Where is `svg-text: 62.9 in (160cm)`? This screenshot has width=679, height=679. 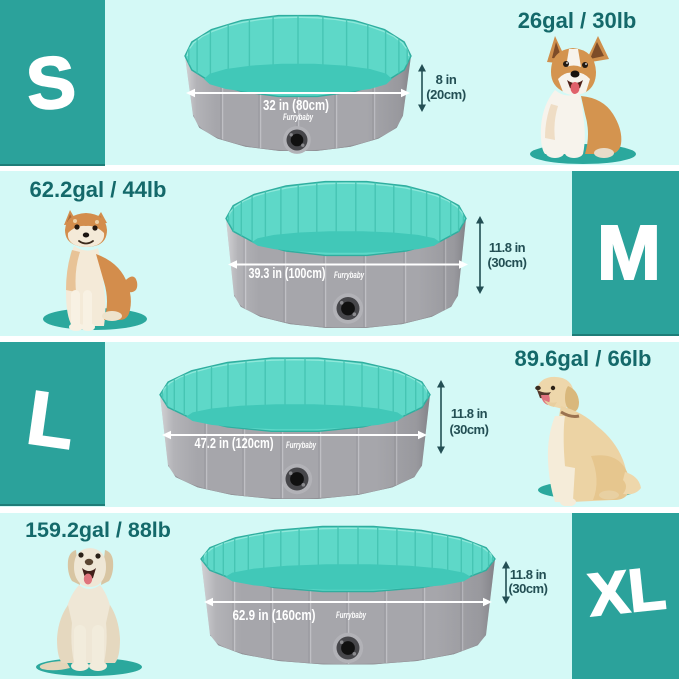
svg-text: 62.9 in (160cm) is located at coordinates (274, 615).